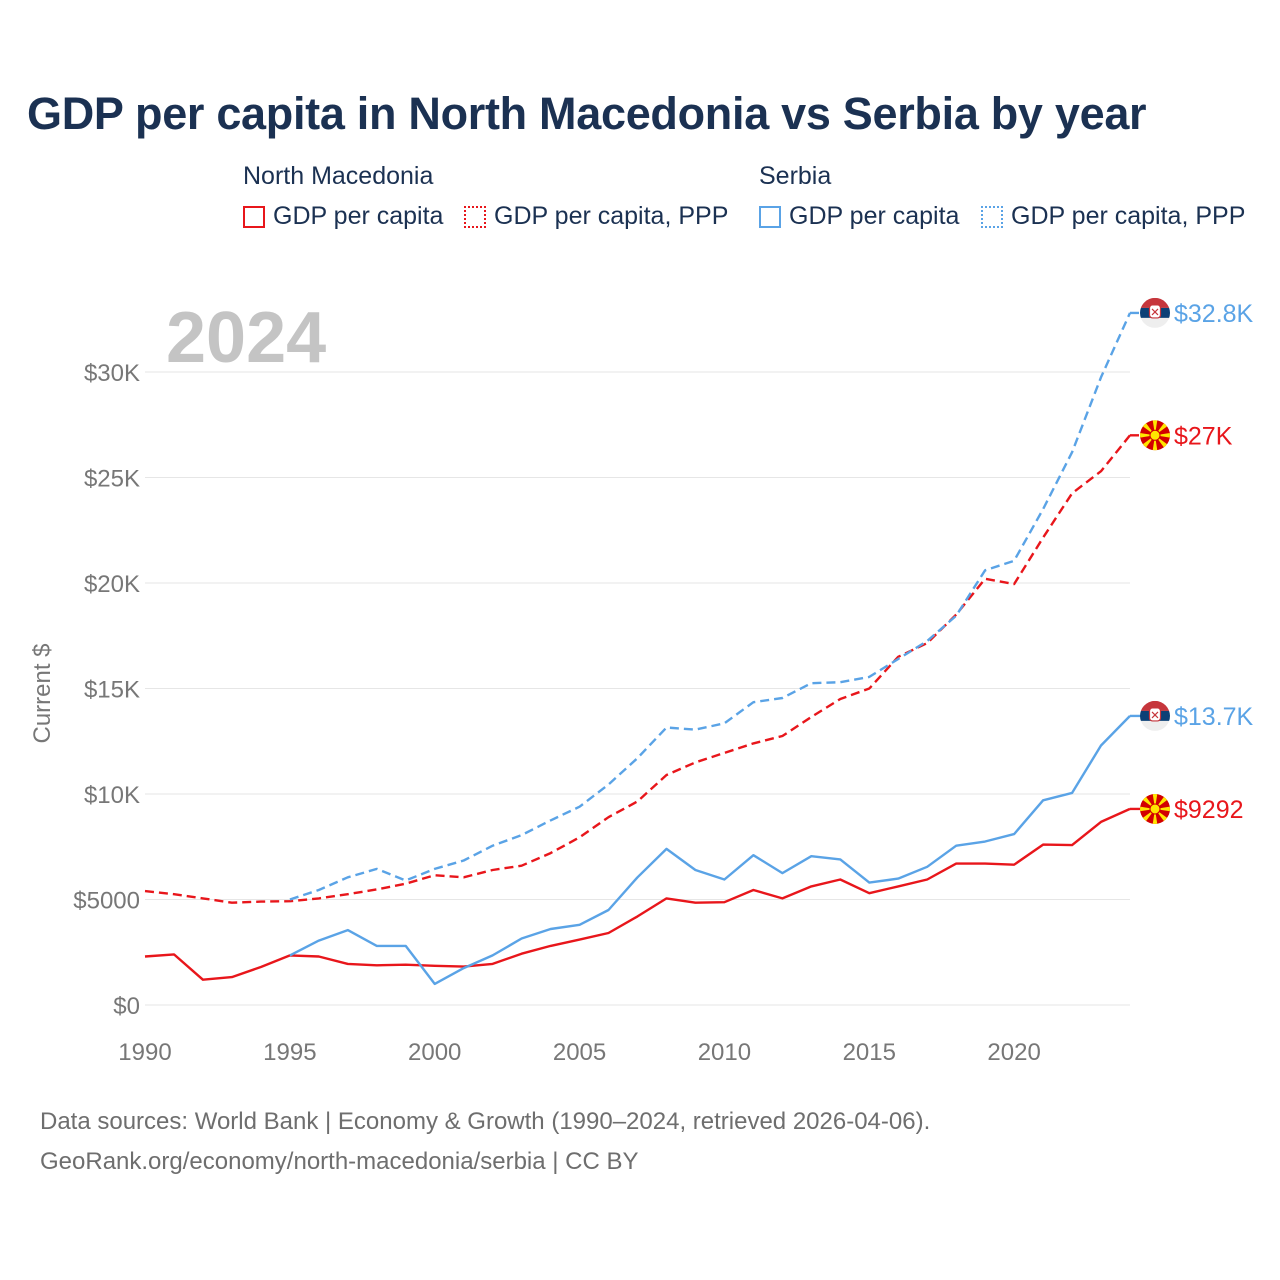 This screenshot has height=1280, width=1280. Describe the element at coordinates (1197, 560) in the screenshot. I see `end-labels: $9292 $27K $13.7K $32.8K` at that location.